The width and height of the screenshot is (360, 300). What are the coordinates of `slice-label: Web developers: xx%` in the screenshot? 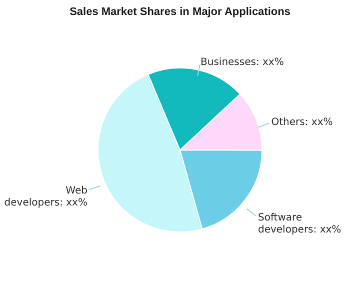 It's located at (46, 196).